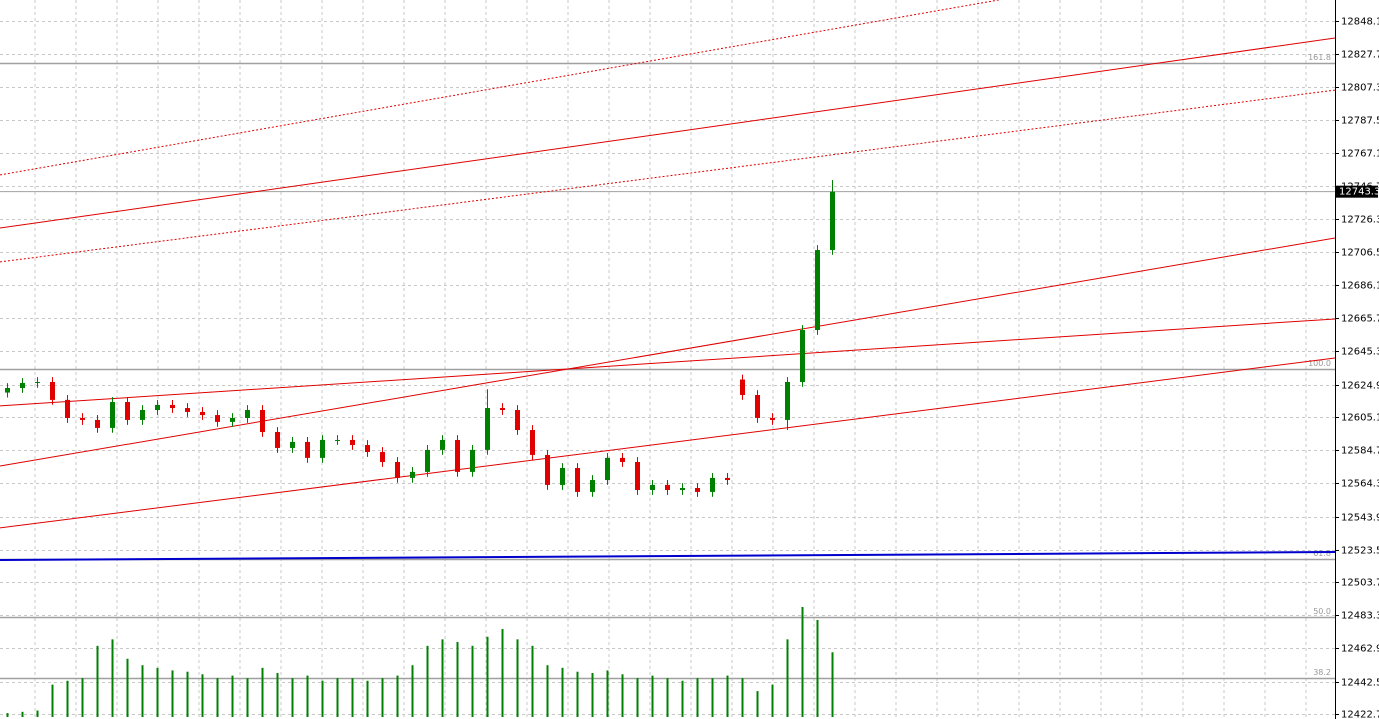  I want to click on y-tick-label: 12483.30, so click(1360, 616).